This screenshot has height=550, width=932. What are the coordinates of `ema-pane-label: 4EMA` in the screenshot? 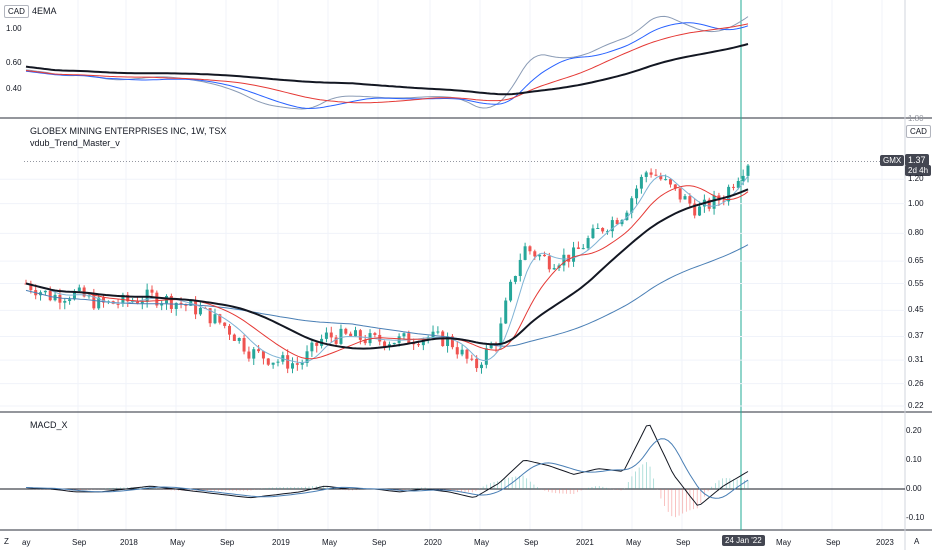 It's located at (44, 11).